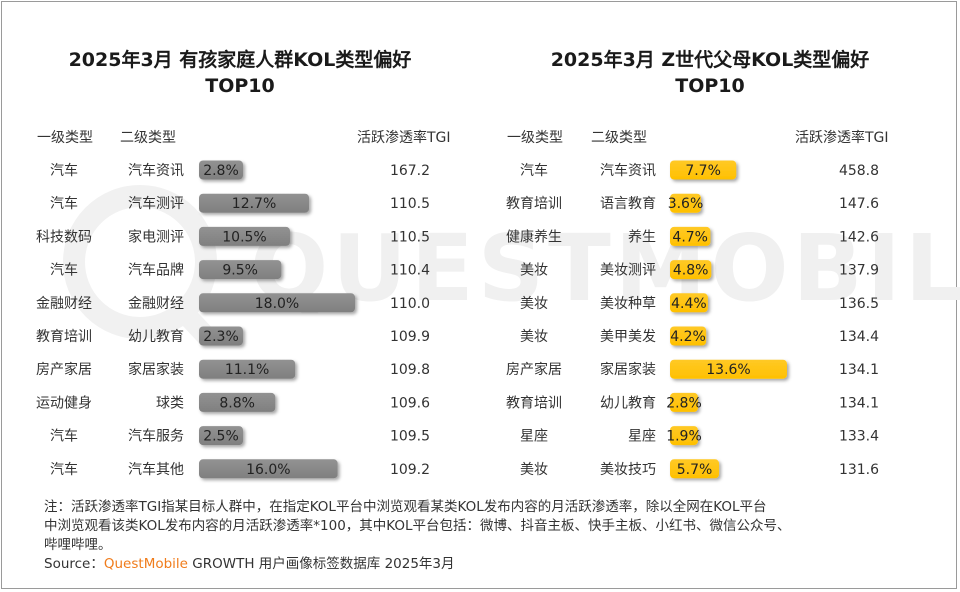 This screenshot has width=960, height=592. Describe the element at coordinates (535, 138) in the screenshot. I see `right-header-level1: 一级类型` at that location.